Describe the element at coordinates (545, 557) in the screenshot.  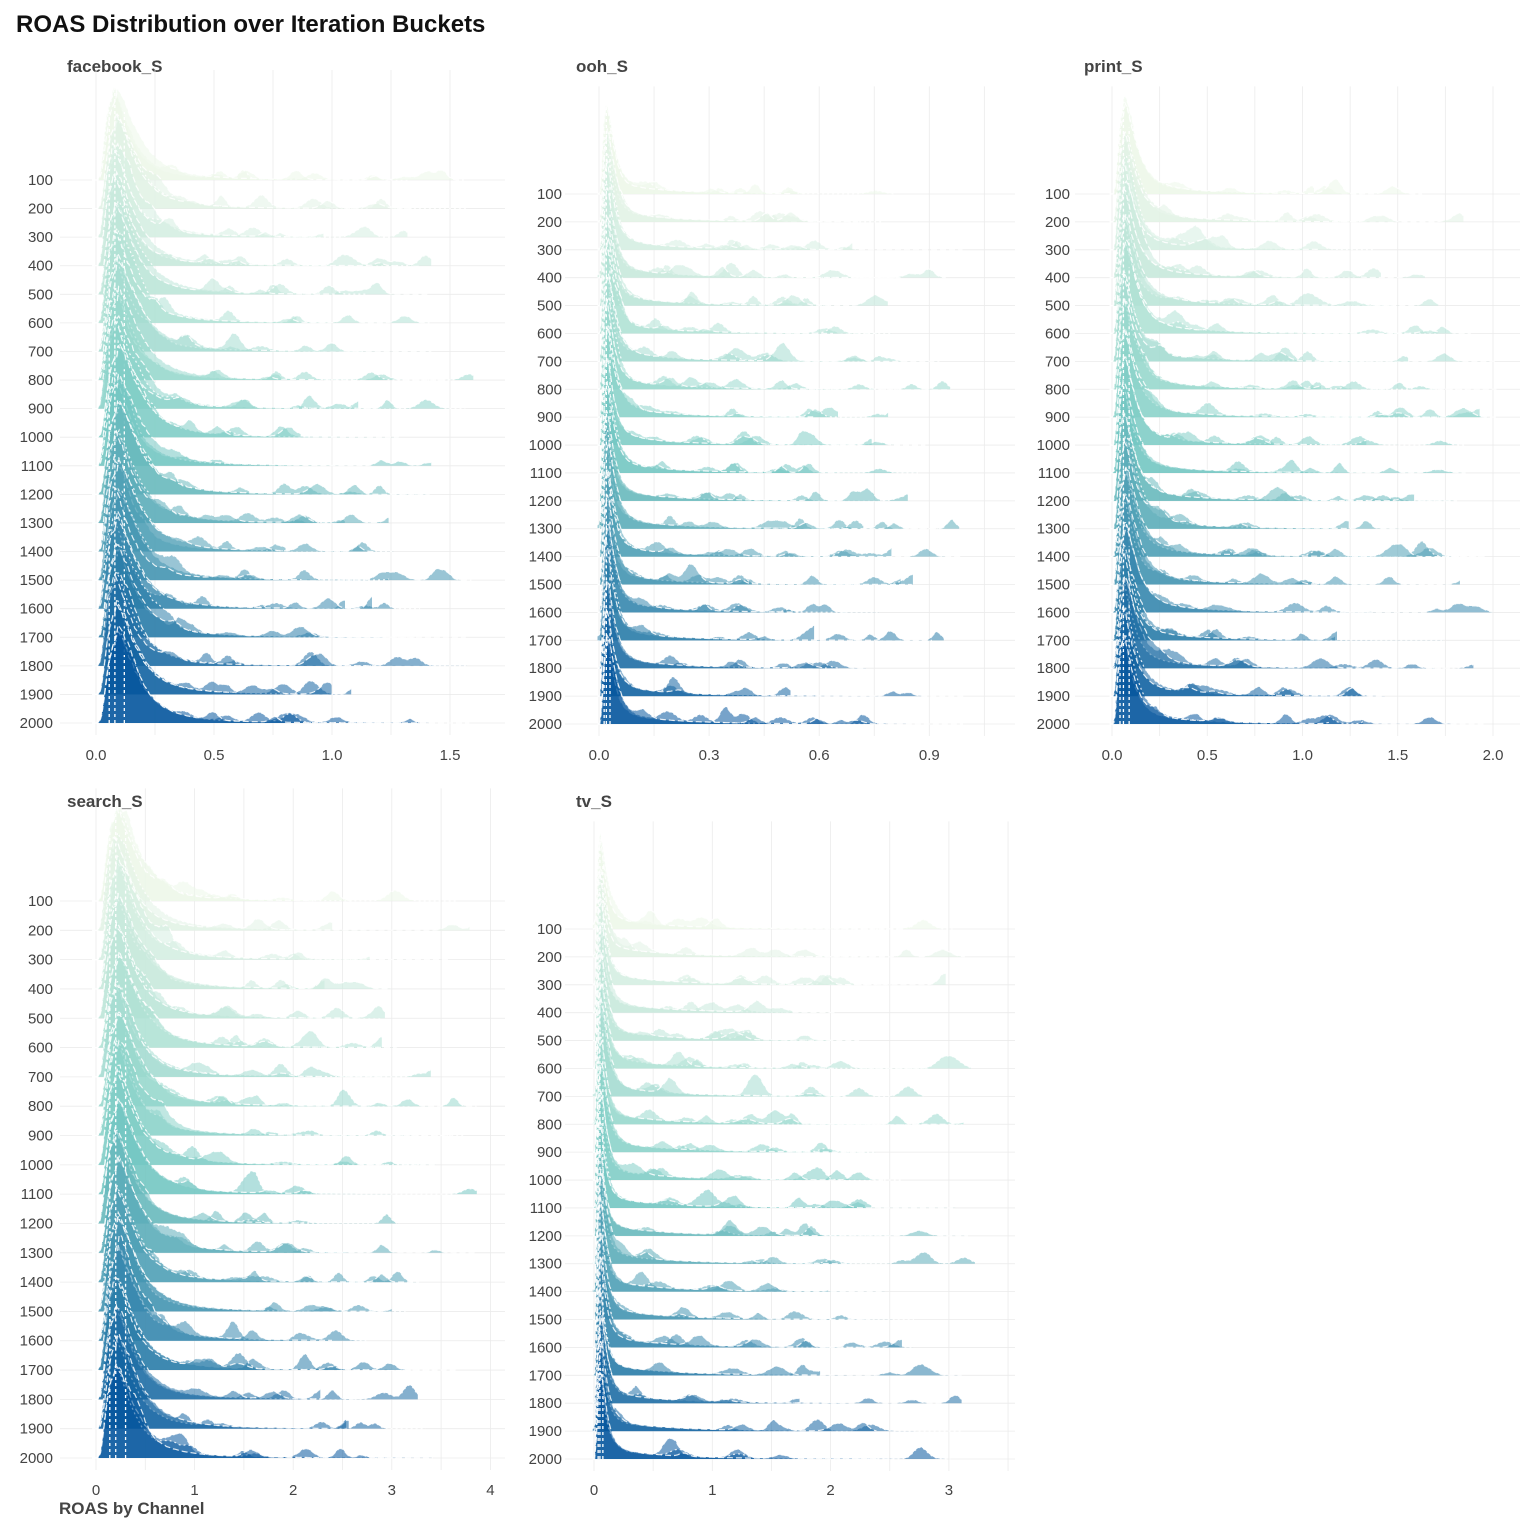
I see `y-tick-label: 1400` at that location.